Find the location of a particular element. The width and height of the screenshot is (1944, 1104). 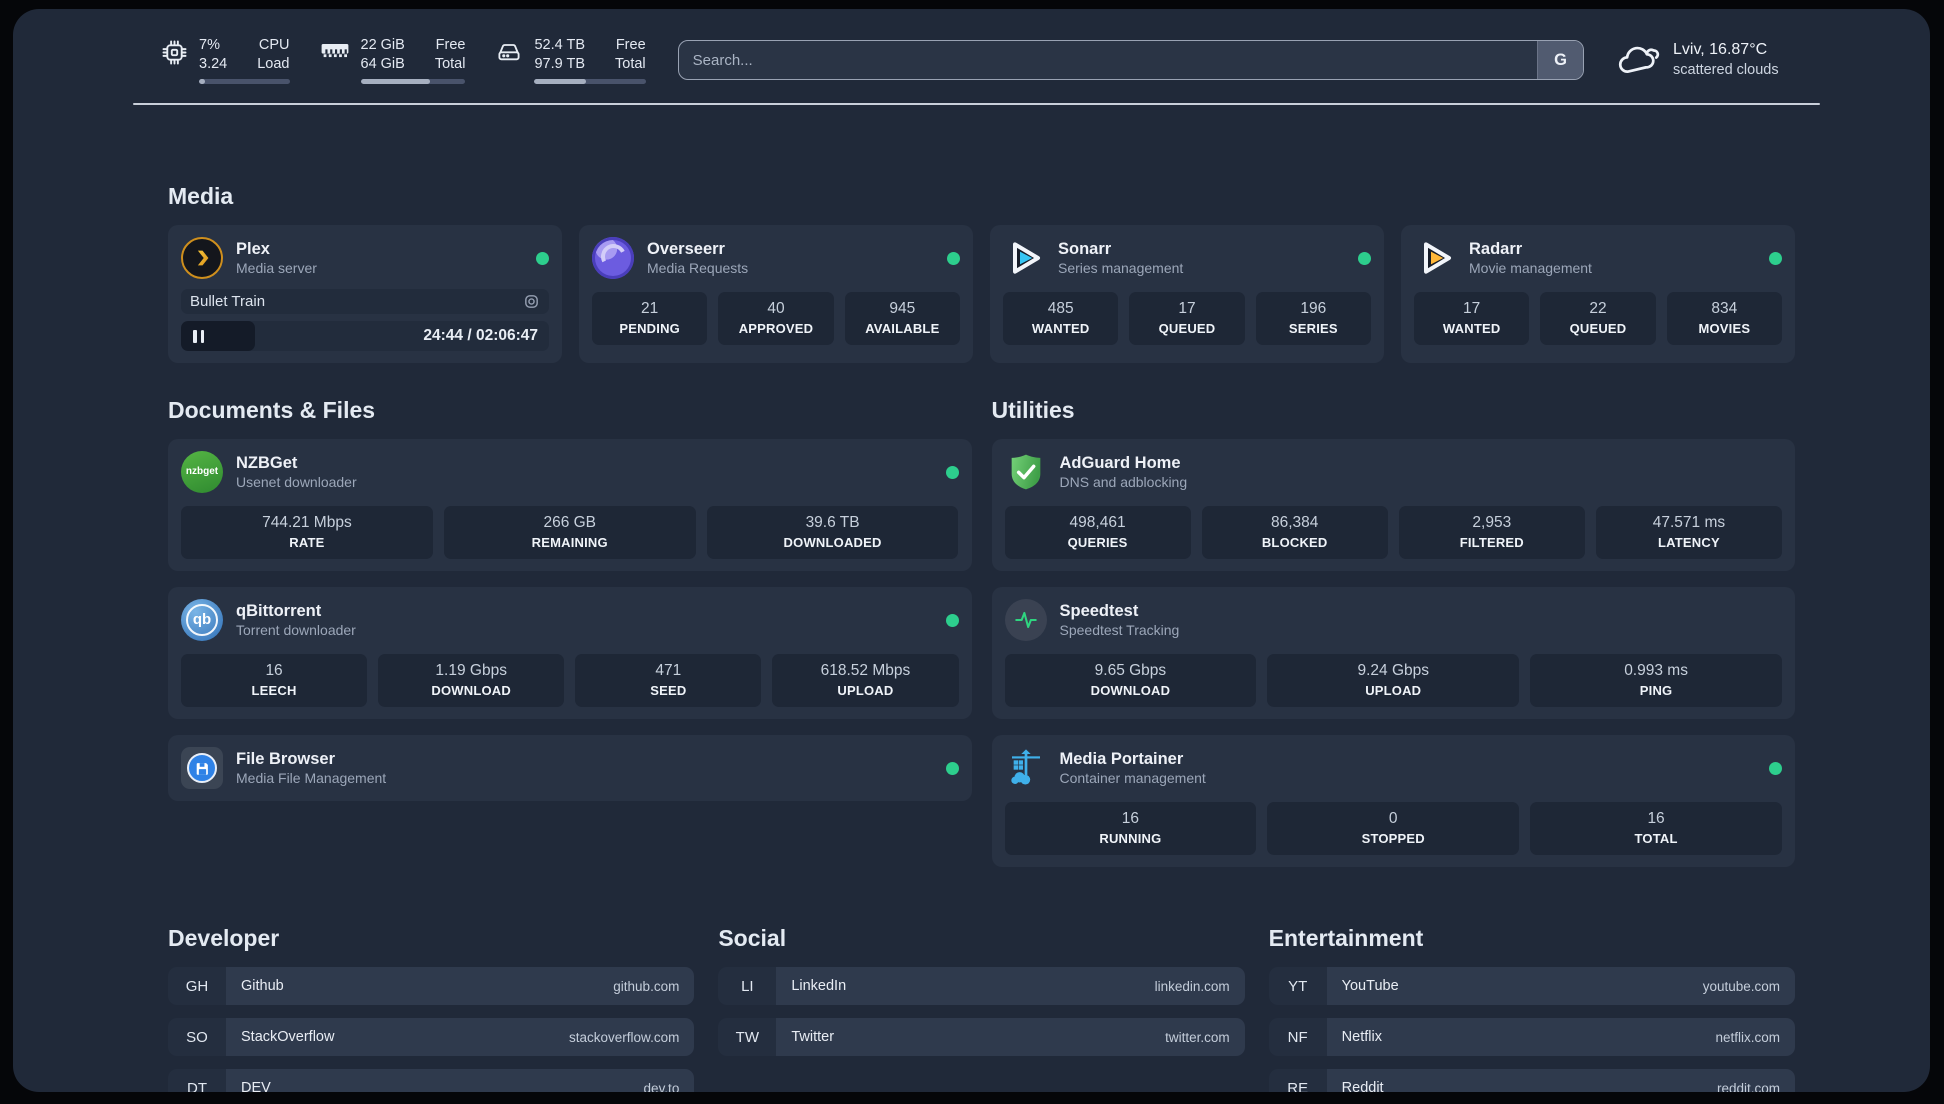

search-bar: G is located at coordinates (1130, 60).